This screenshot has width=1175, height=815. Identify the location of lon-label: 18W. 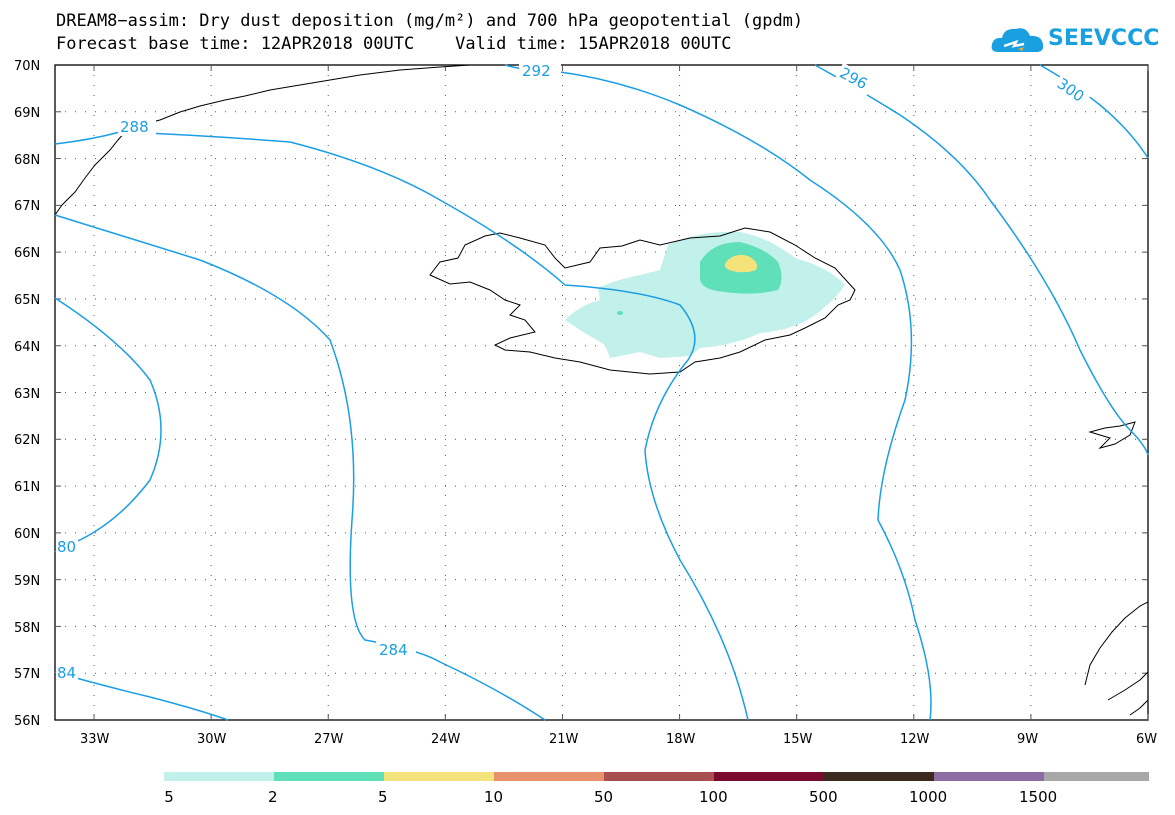
(681, 739).